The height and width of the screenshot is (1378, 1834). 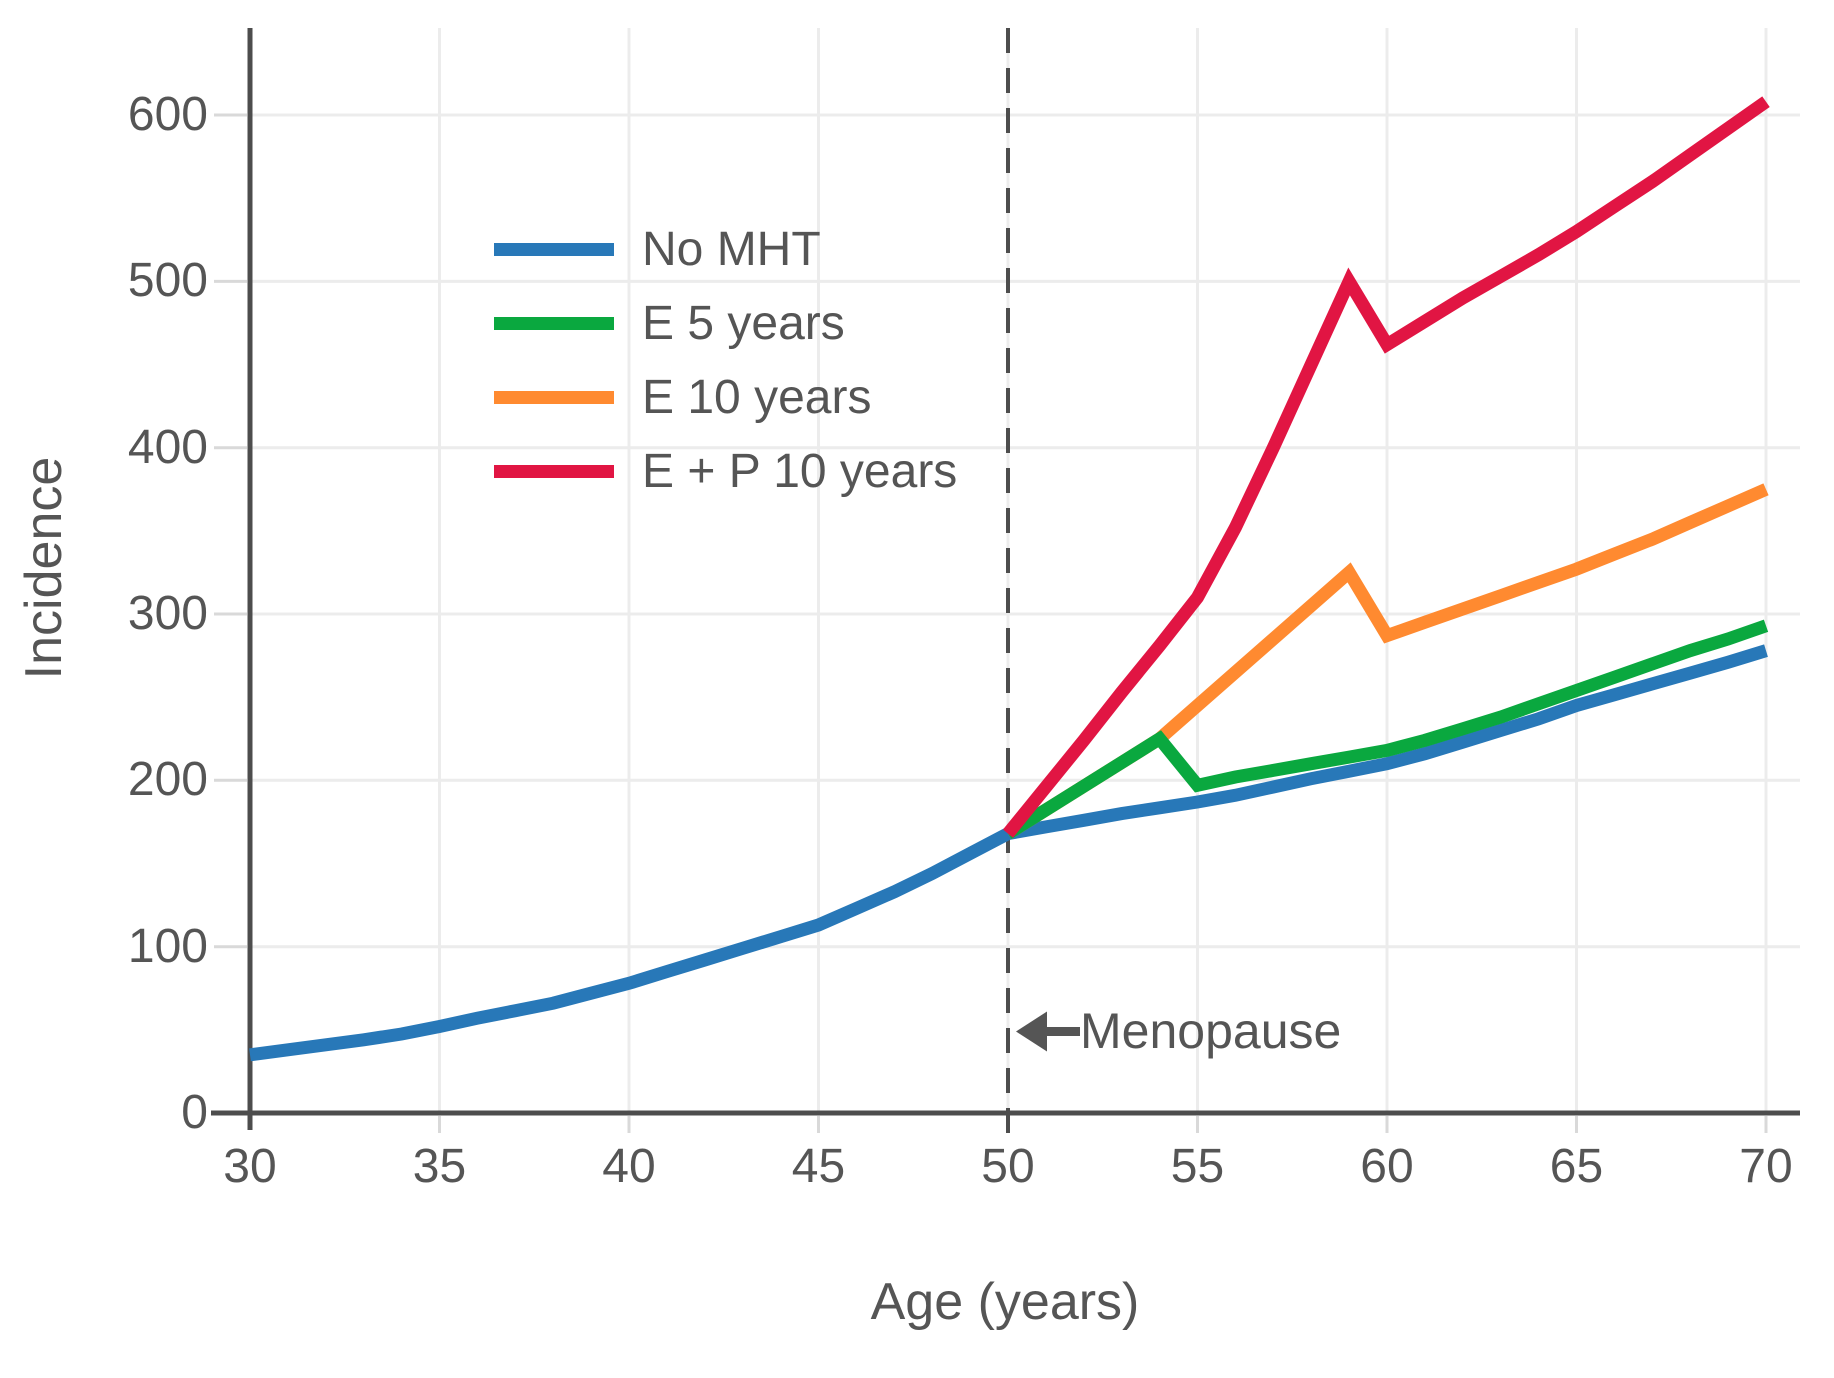 What do you see at coordinates (1197, 1166) in the screenshot?
I see `x-tick-label: 55` at bounding box center [1197, 1166].